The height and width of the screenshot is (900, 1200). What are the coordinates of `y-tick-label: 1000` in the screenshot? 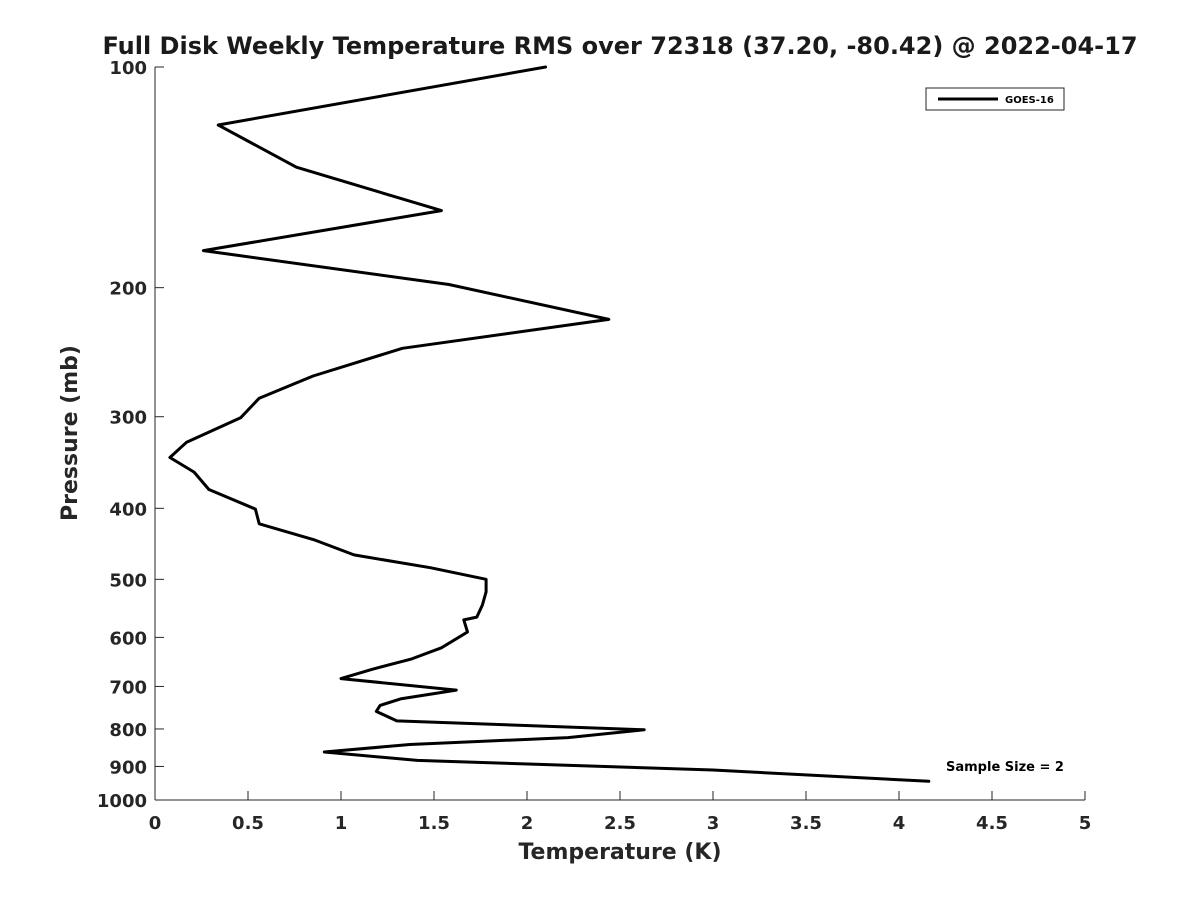 It's located at (122, 801).